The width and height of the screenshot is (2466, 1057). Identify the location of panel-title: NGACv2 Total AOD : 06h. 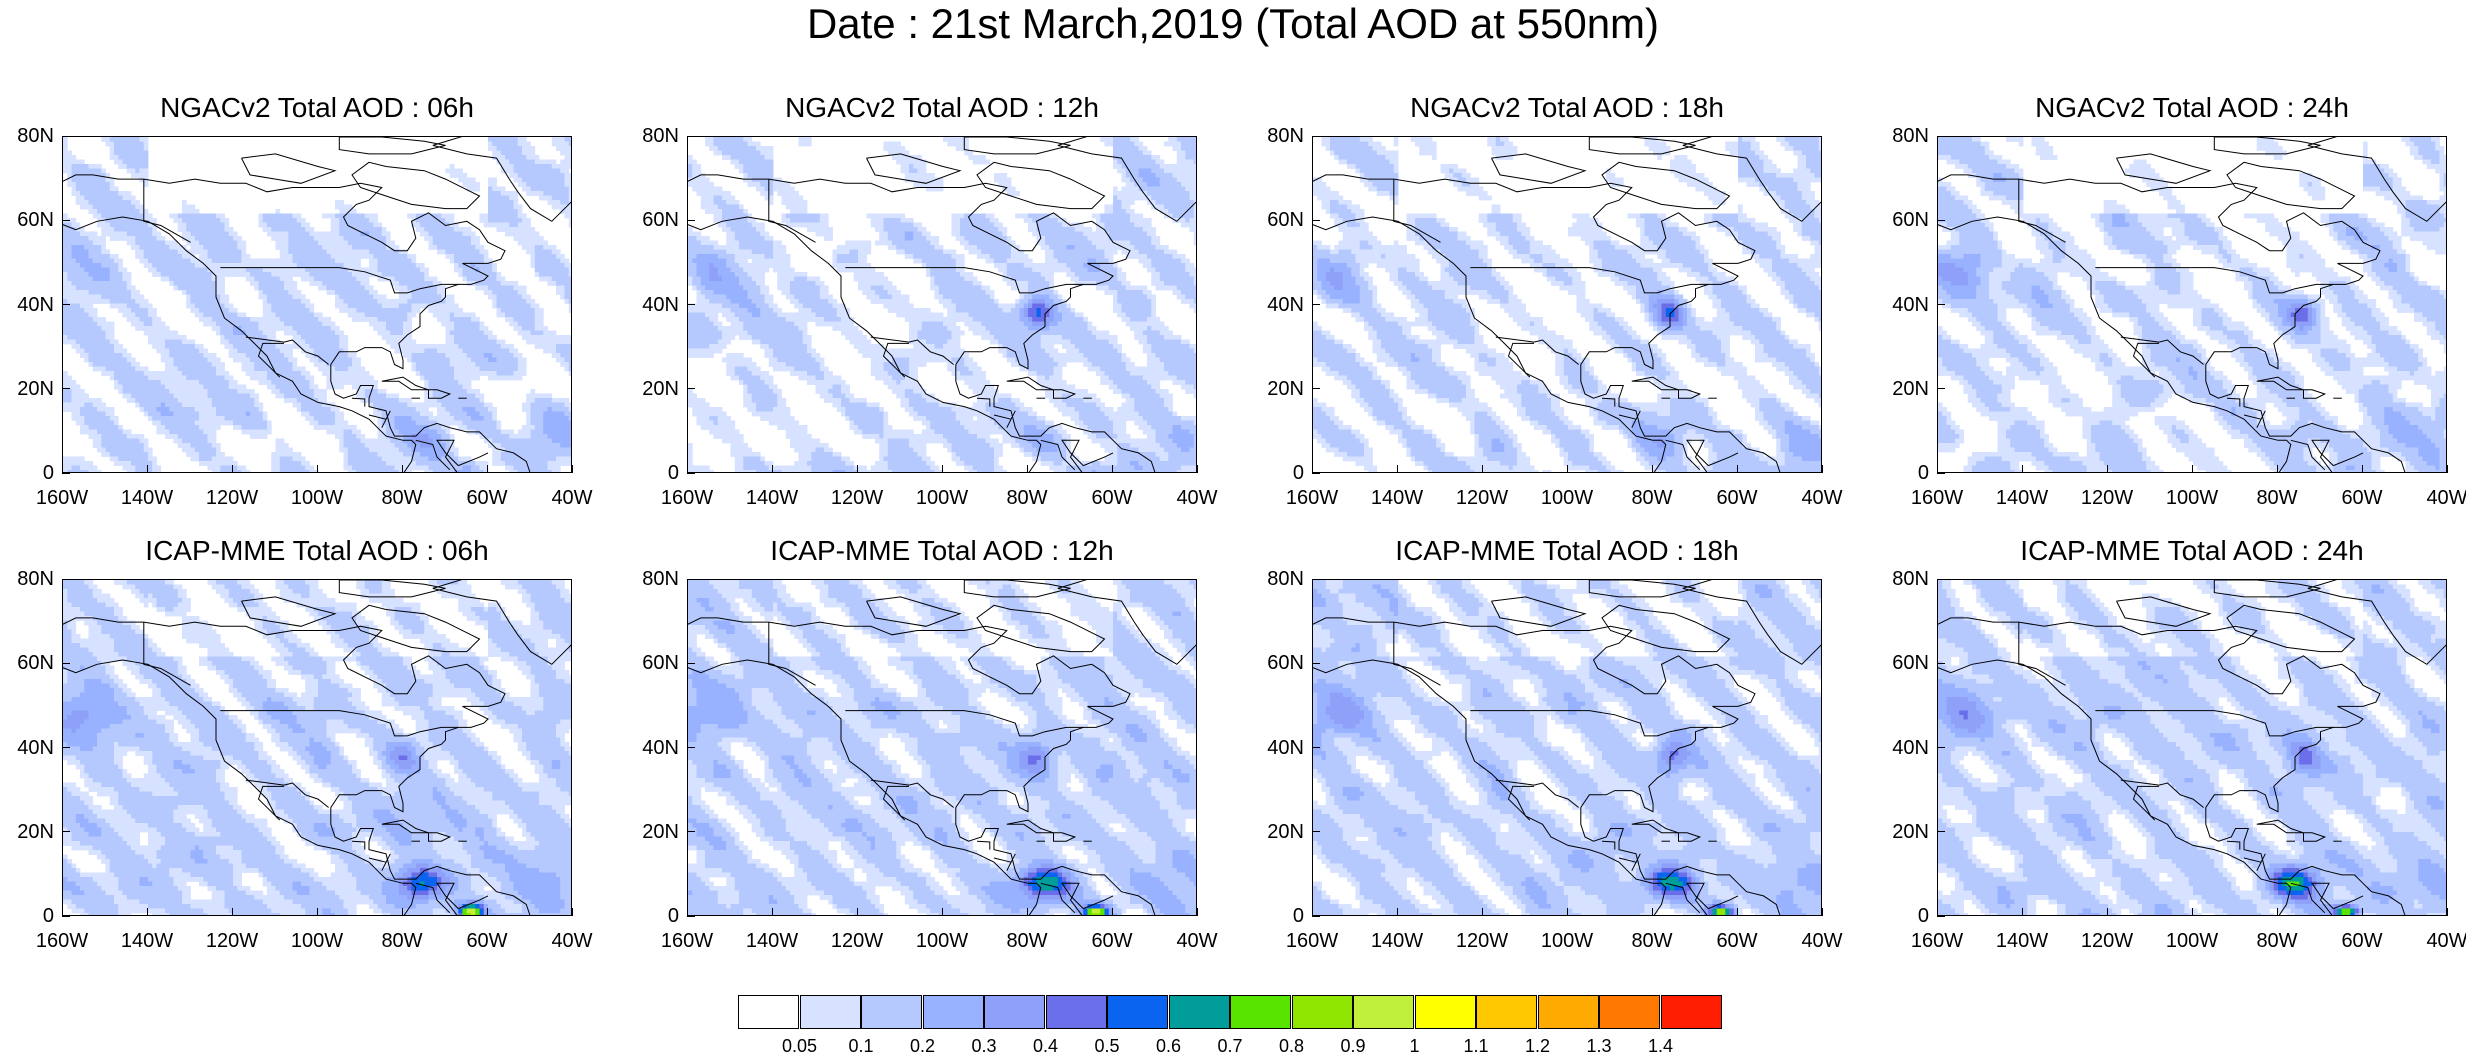
(317, 108).